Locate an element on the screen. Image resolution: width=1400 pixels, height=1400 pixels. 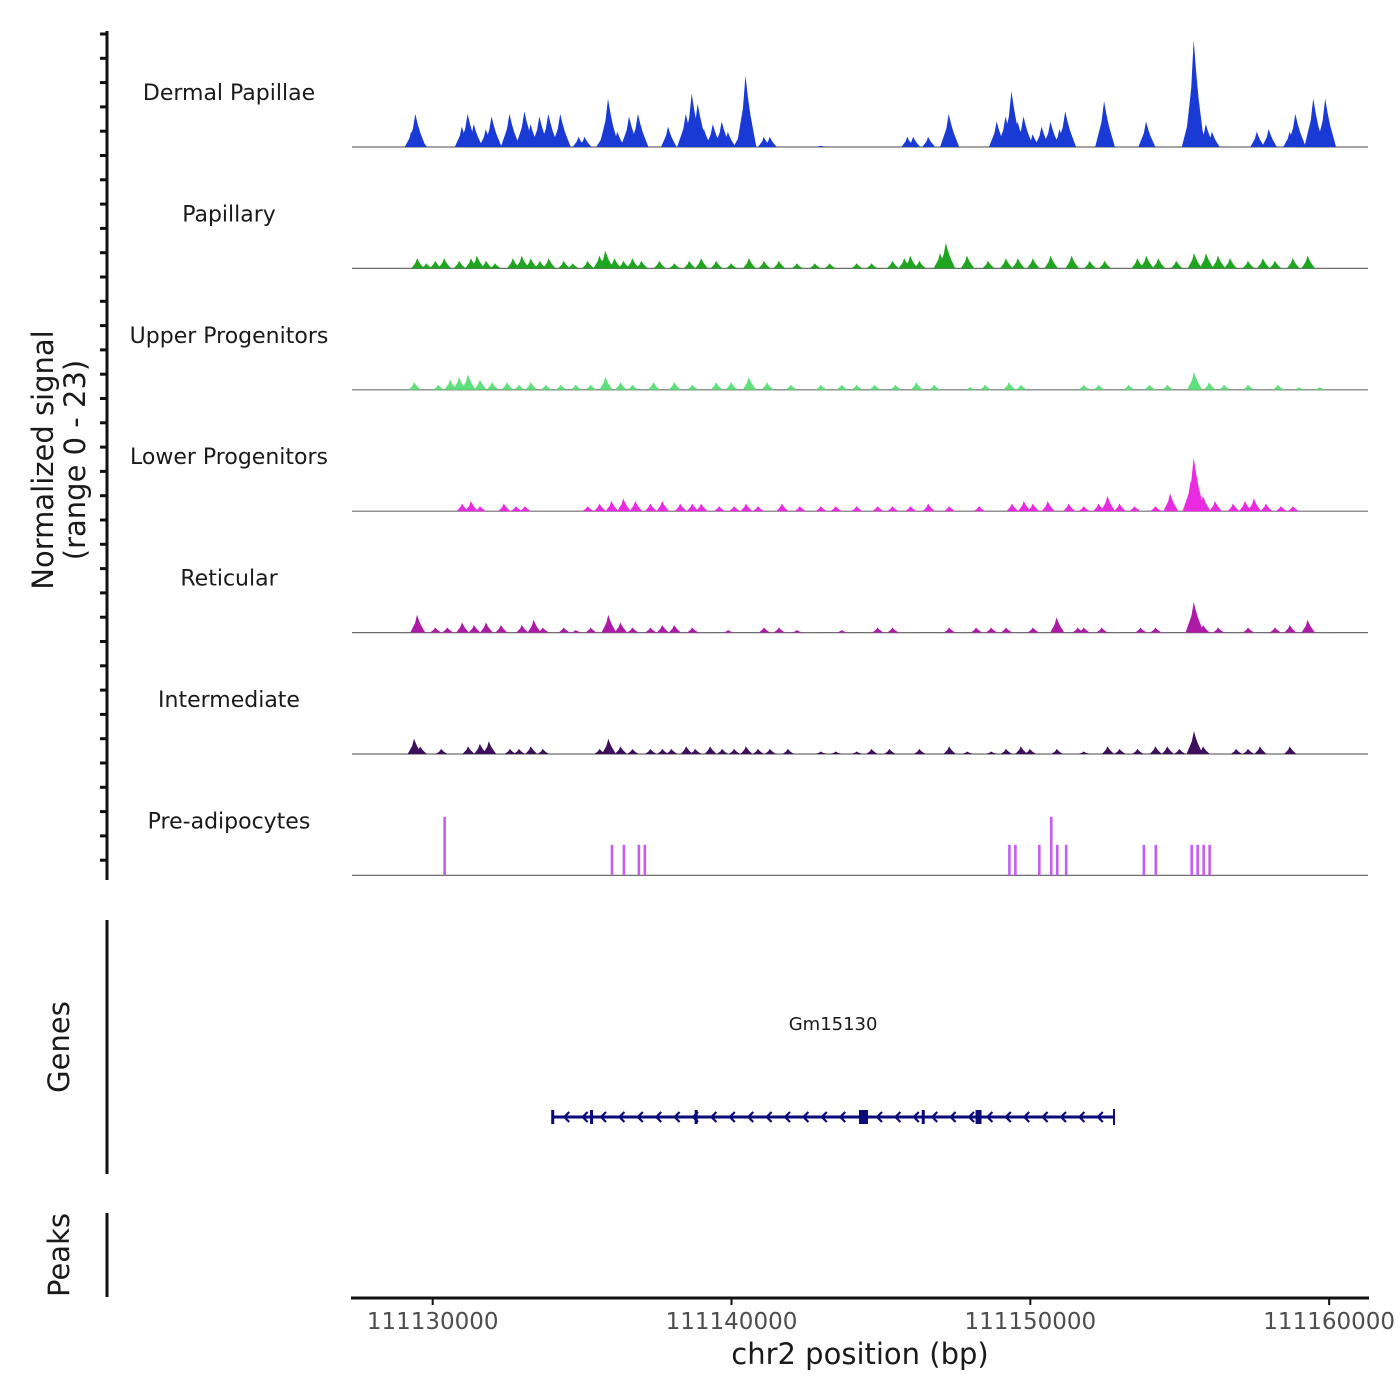
track-reticular: Reticular is located at coordinates (774, 600).